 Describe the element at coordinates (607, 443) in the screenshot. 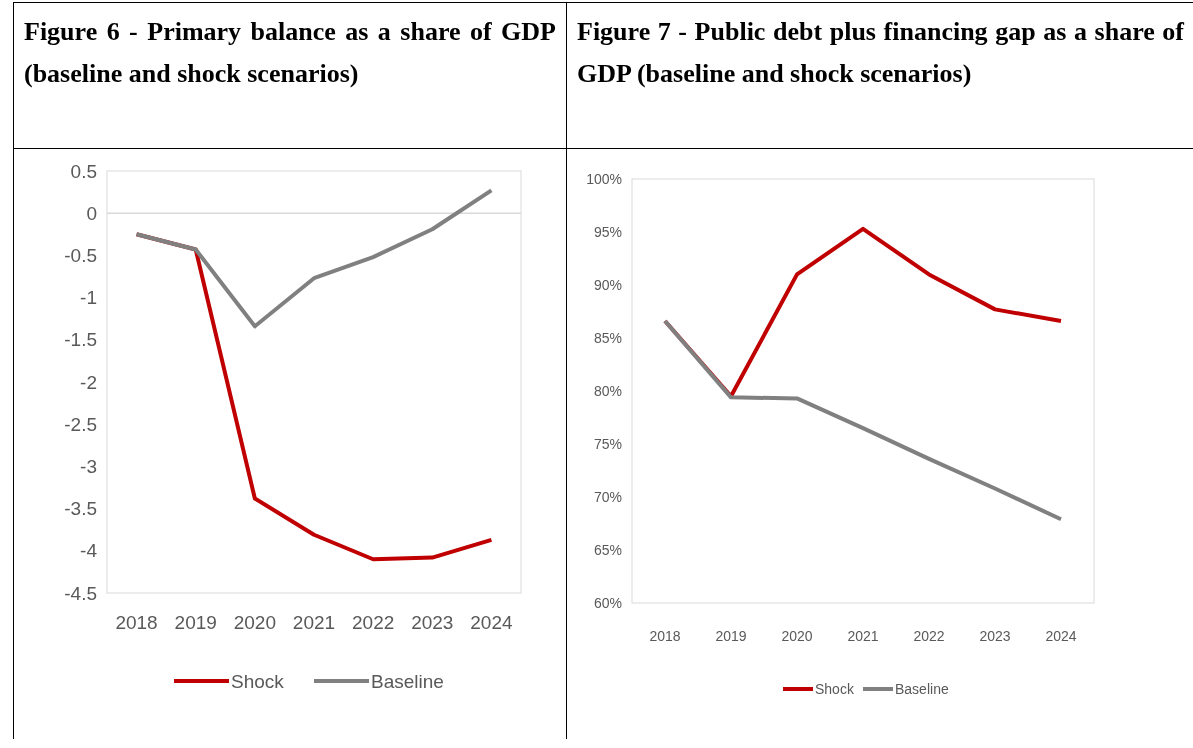

I see `y-tick-label: 75%` at that location.